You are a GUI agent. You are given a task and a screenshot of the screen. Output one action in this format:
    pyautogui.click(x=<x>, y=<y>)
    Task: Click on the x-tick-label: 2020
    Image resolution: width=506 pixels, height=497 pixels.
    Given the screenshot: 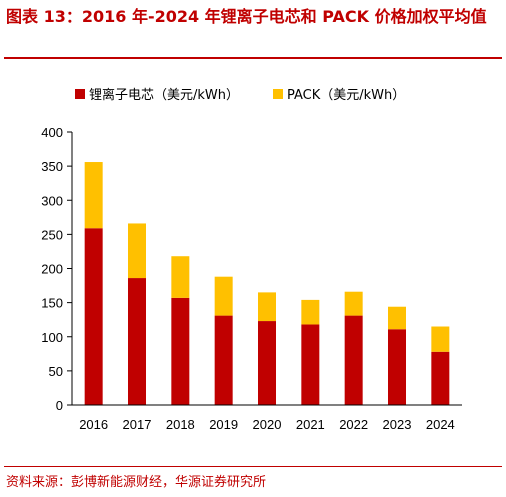 What is the action you would take?
    pyautogui.click(x=267, y=424)
    